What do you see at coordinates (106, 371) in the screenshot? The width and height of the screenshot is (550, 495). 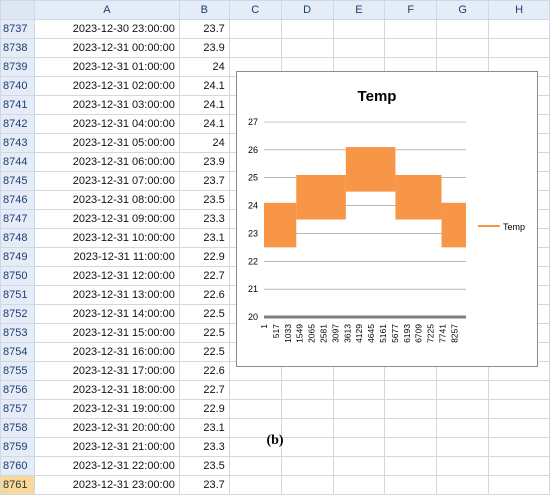 I see `cell-datetime: 2023-12-31 17:00:00` at bounding box center [106, 371].